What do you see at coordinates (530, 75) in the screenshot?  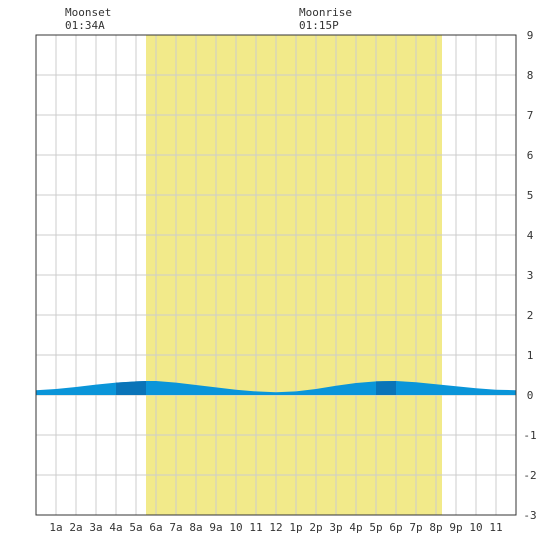 I see `y-tick-label: 8` at bounding box center [530, 75].